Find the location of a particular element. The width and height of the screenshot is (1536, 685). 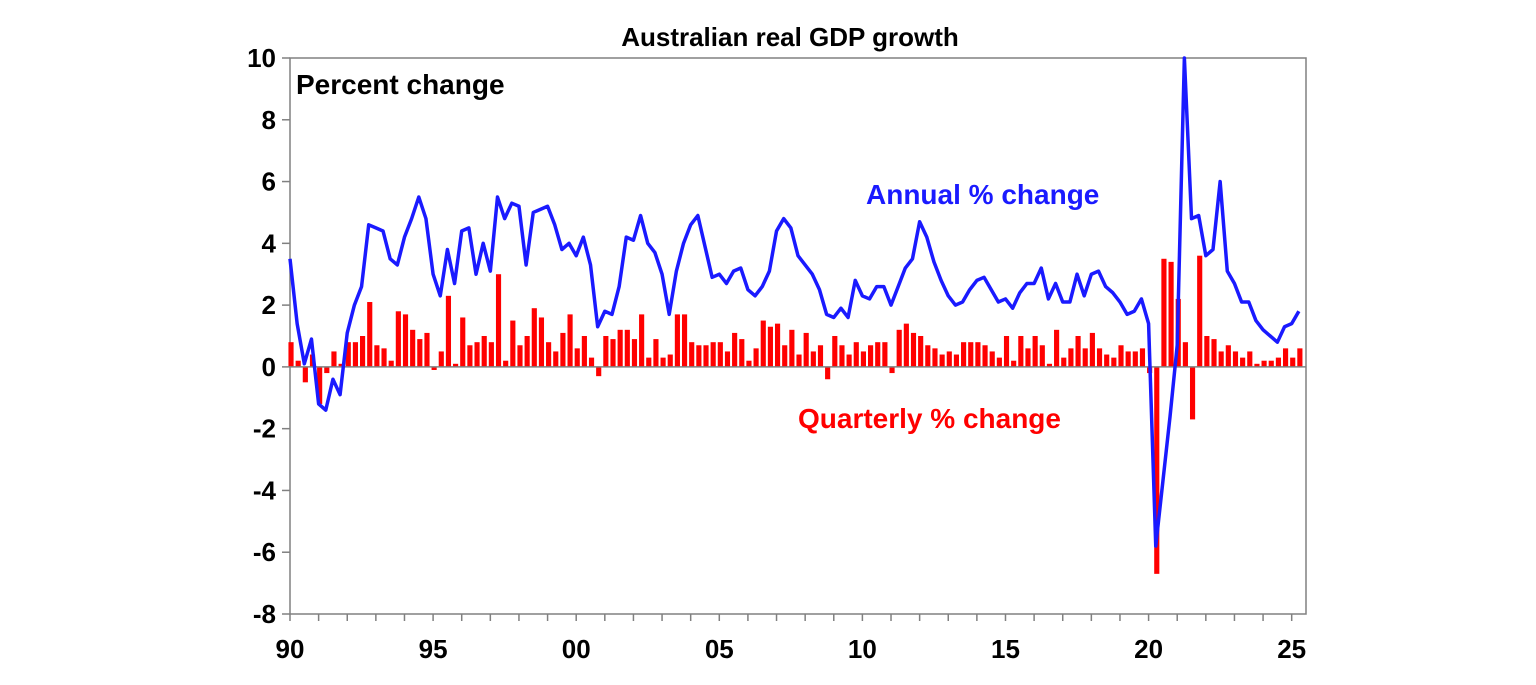

y-tick-label: -6 is located at coordinates (264, 552).